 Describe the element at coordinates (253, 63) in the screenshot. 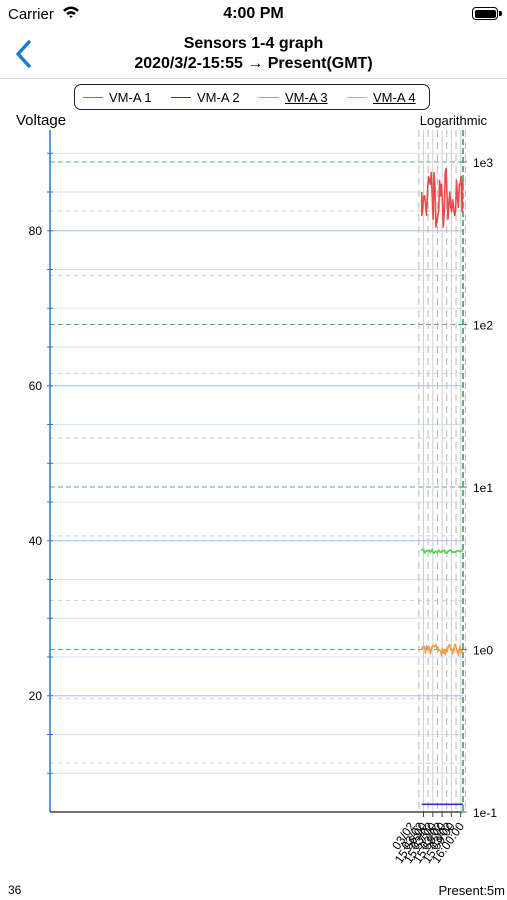

I see `page-title-line2: 2020/3/2-15:55 → Present(GMT)` at that location.